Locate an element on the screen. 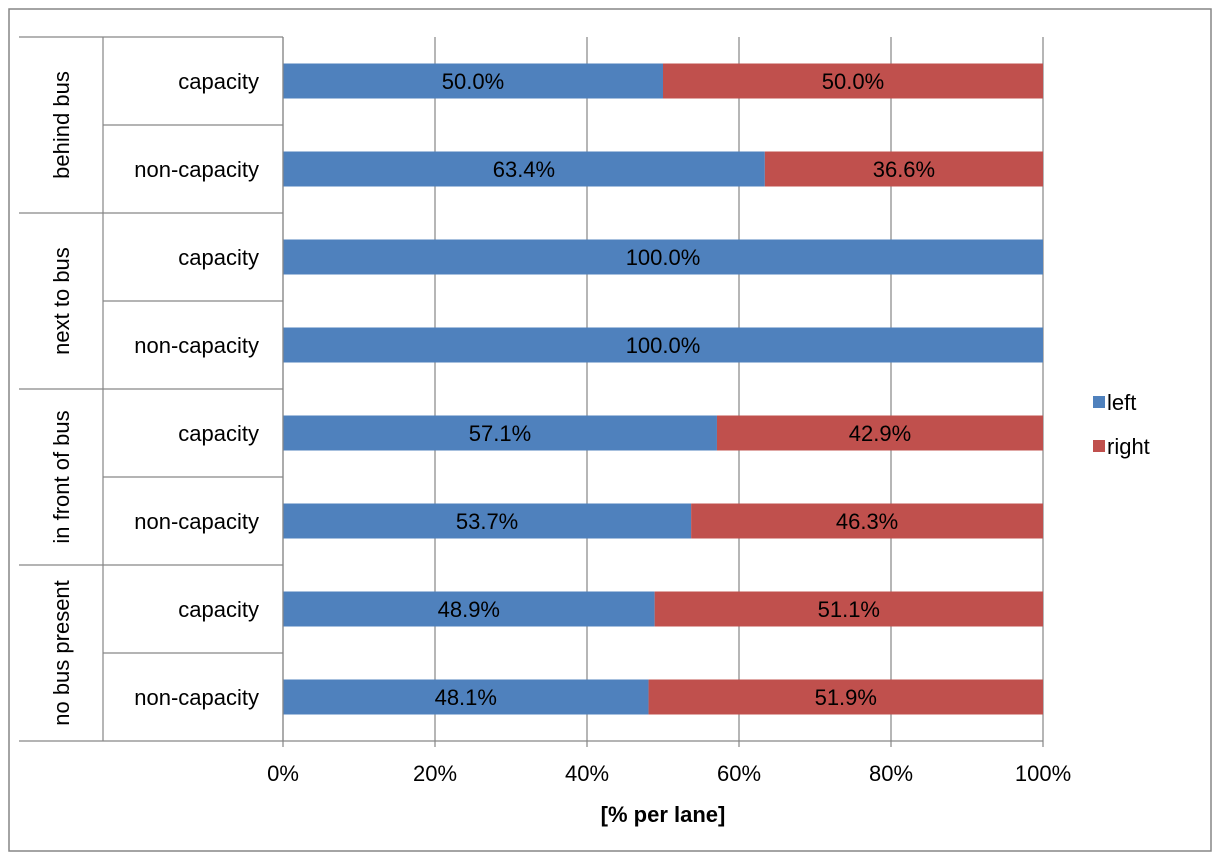  x-tick-label: 60% is located at coordinates (739, 773).